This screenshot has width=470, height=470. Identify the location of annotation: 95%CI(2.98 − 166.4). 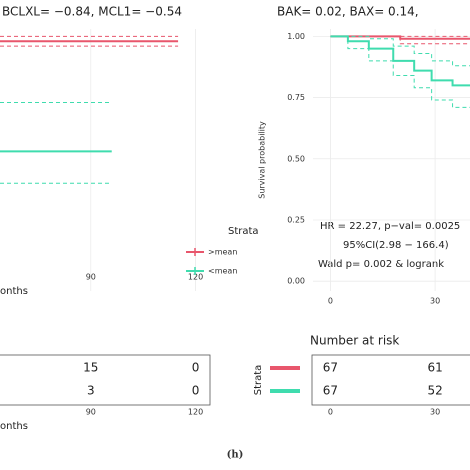
(396, 245).